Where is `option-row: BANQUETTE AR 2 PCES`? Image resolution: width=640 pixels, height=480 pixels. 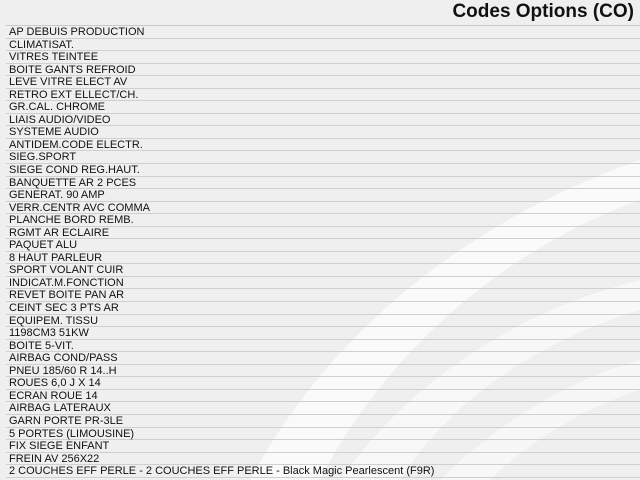
option-row: BANQUETTE AR 2 PCES is located at coordinates (323, 183).